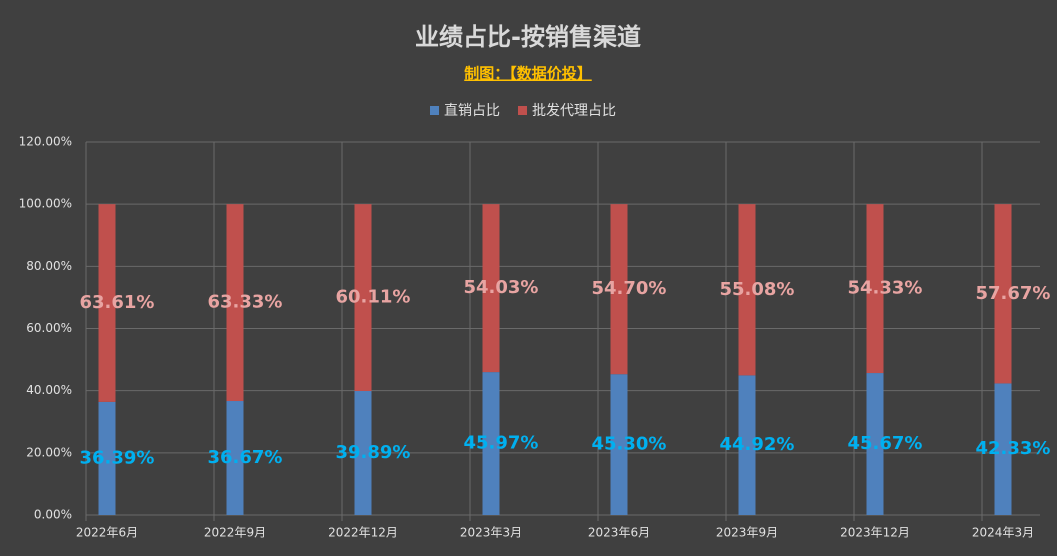 This screenshot has width=1057, height=556. I want to click on y-tick-label: 20.00%, so click(49, 452).